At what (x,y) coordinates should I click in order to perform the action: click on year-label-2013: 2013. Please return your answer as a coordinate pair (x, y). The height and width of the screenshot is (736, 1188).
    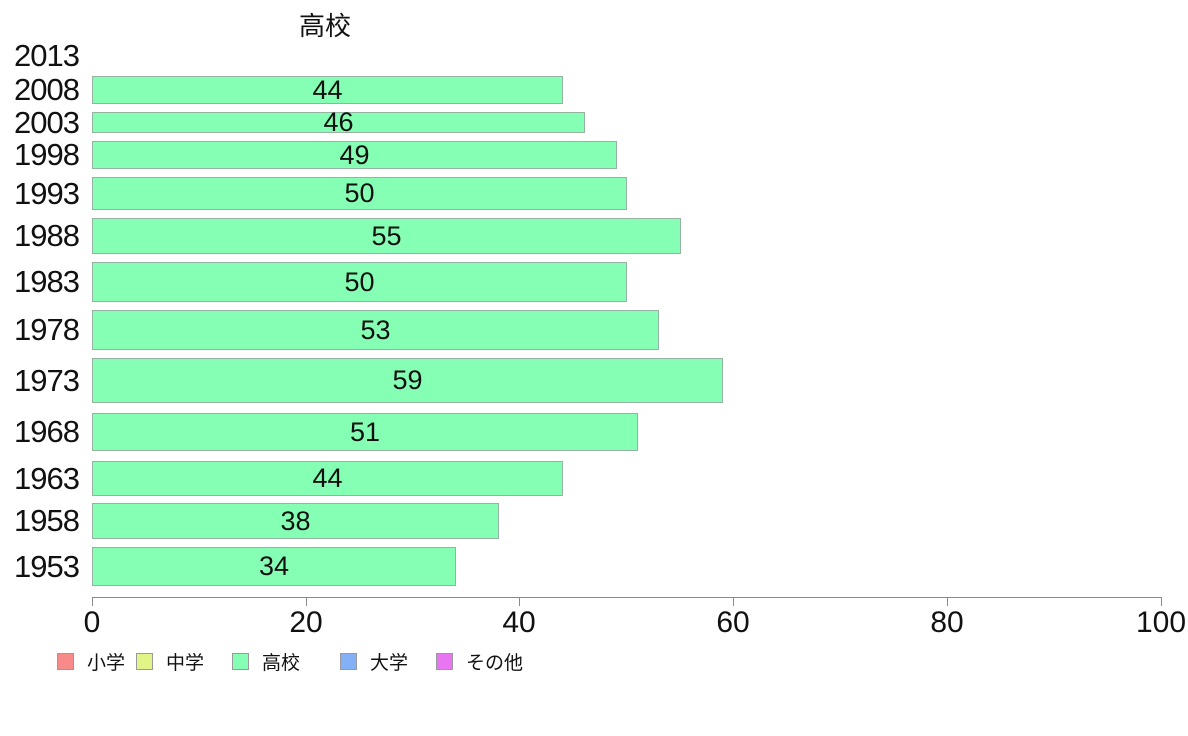
    Looking at the image, I should click on (47, 55).